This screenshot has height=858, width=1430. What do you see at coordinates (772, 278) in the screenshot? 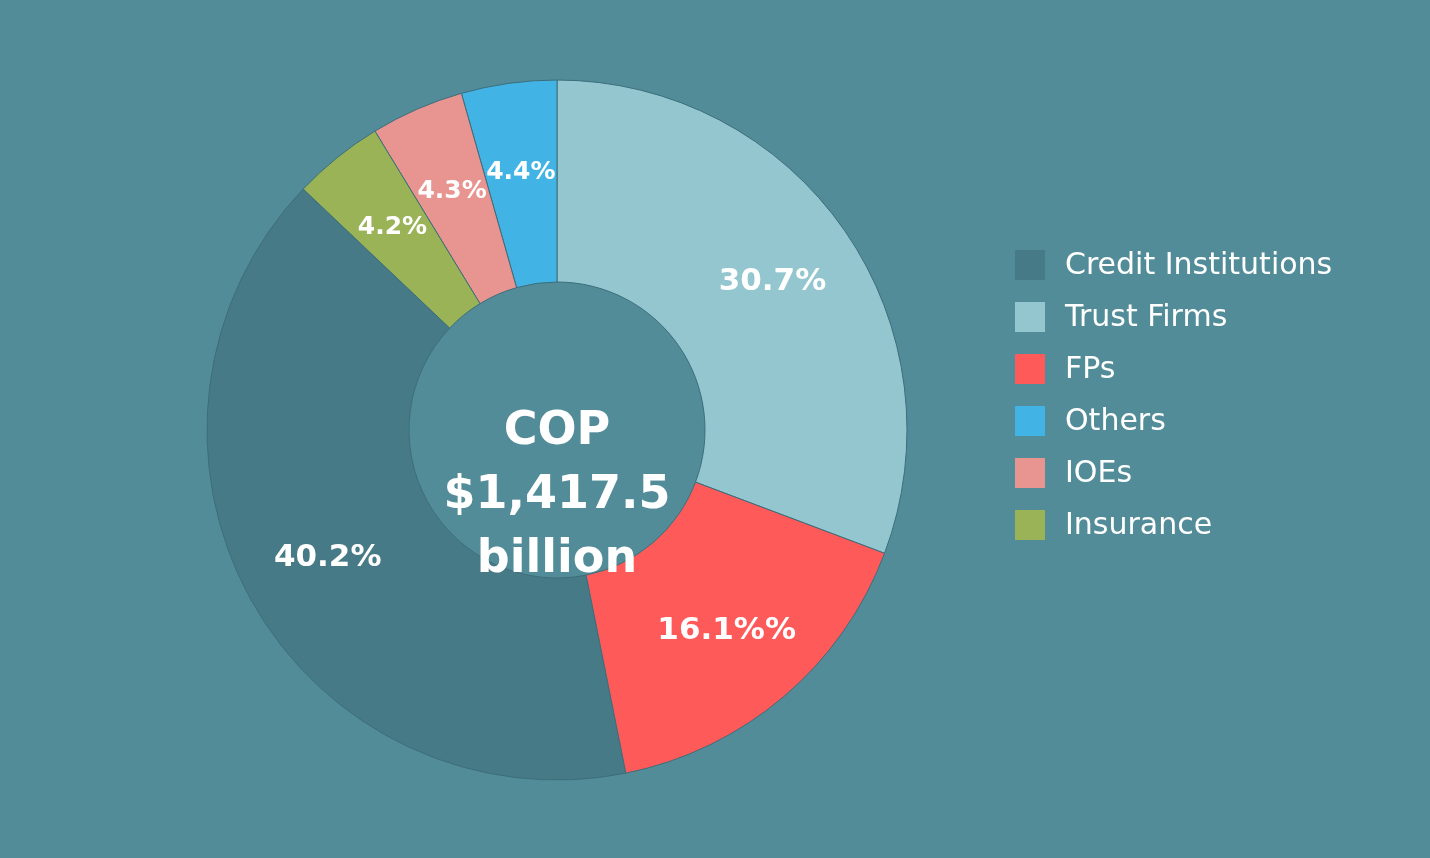
I see `data-label: 30.7%` at bounding box center [772, 278].